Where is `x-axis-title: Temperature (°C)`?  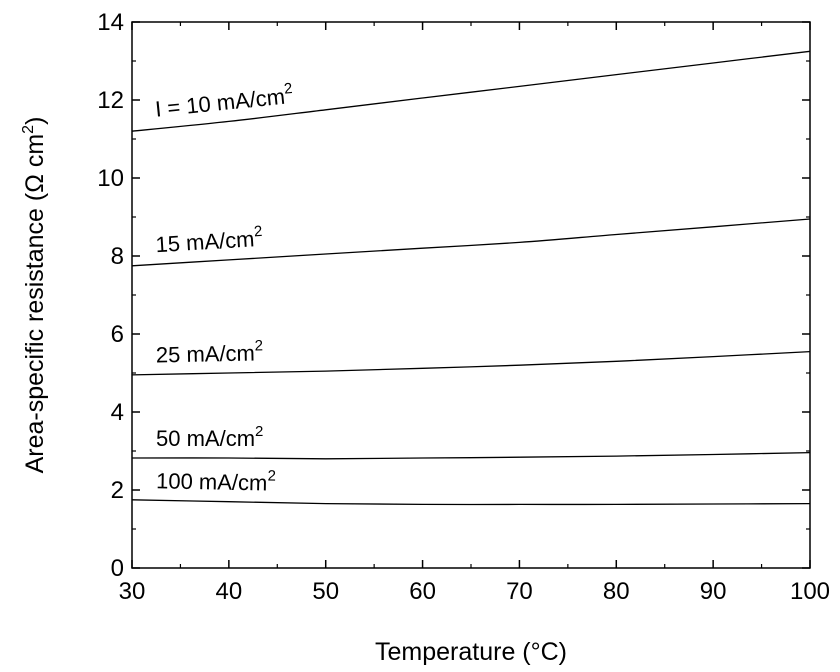 x-axis-title: Temperature (°C) is located at coordinates (471, 652).